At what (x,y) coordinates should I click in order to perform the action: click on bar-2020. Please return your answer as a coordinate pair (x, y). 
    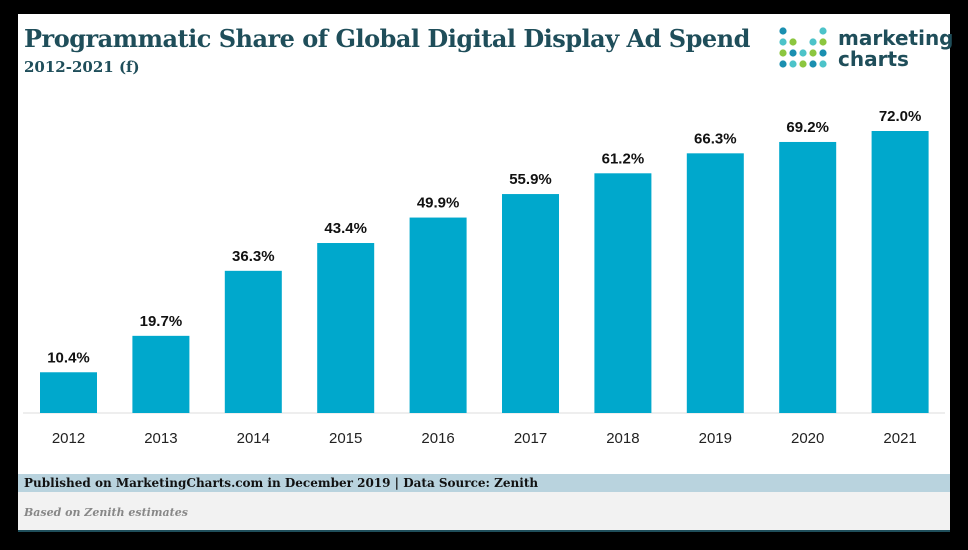
    Looking at the image, I should click on (808, 277).